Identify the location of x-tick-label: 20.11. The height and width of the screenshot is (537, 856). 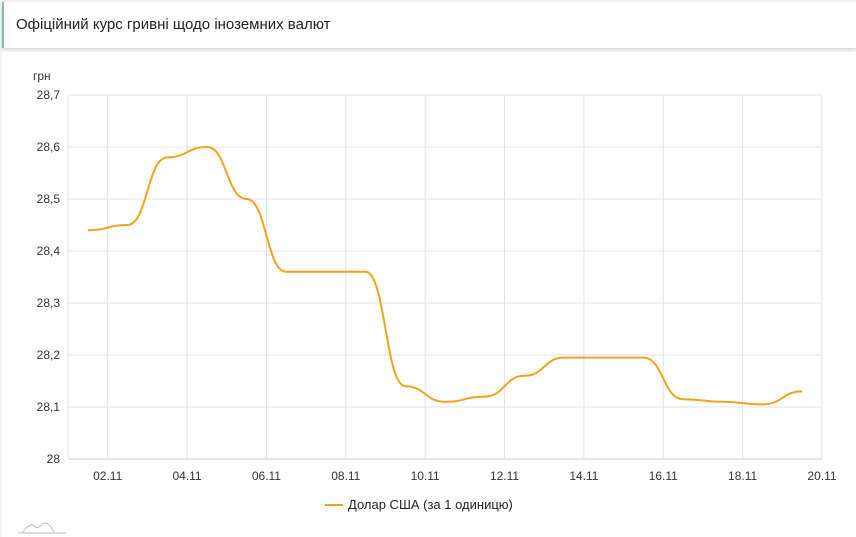
(821, 476).